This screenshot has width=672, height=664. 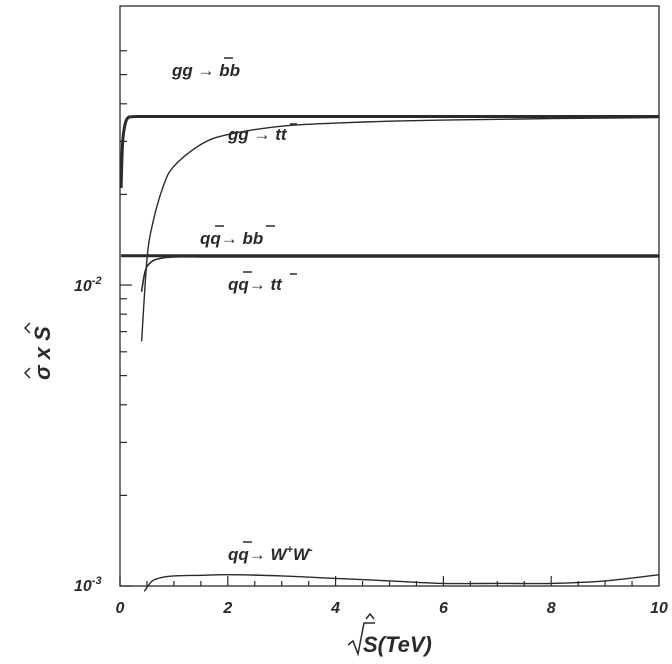 What do you see at coordinates (231, 238) in the screenshot?
I see `series-label-qq-bb: qq→ bb` at bounding box center [231, 238].